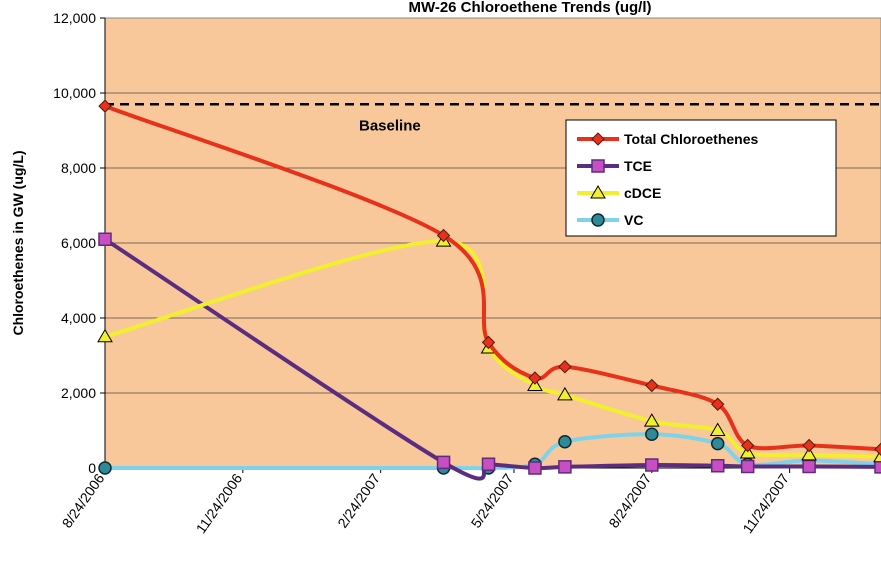  What do you see at coordinates (358, 500) in the screenshot?
I see `x-tick-label: 2/24/2007` at bounding box center [358, 500].